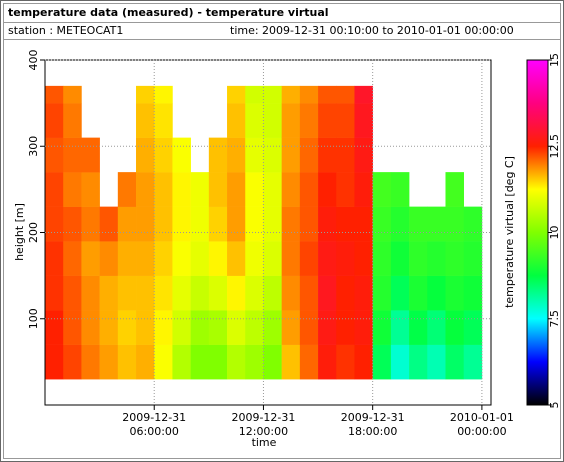  I want to click on colorbar-tick-label: 7.5, so click(554, 319).